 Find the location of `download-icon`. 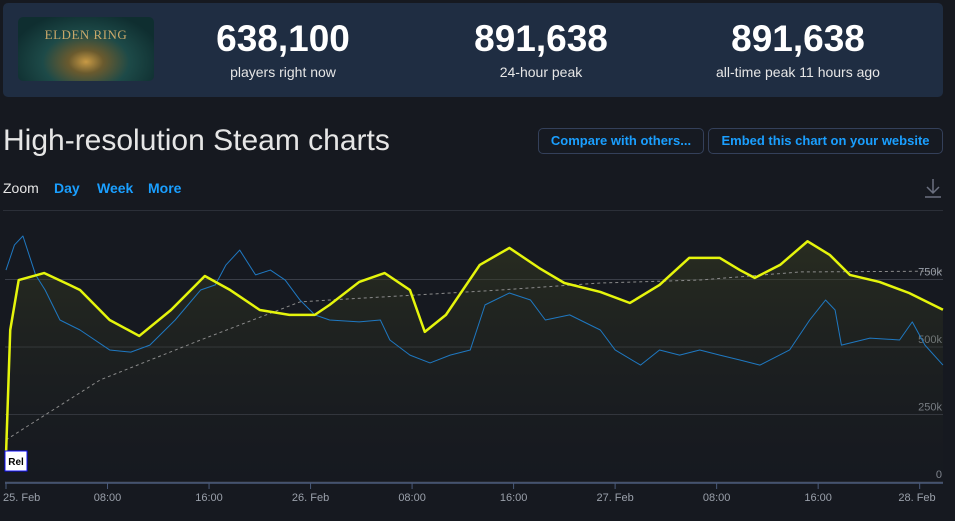

download-icon is located at coordinates (933, 188).